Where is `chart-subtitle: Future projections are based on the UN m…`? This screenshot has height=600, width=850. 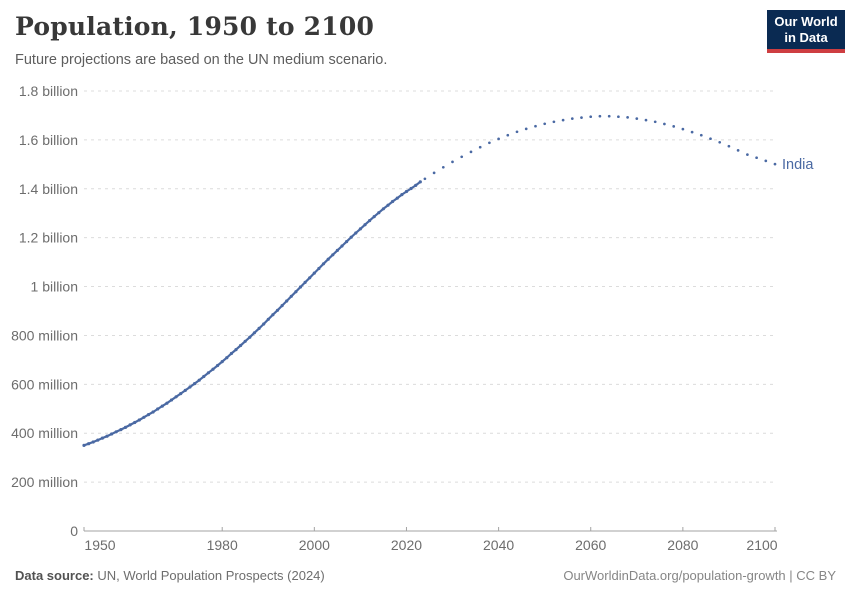
chart-subtitle: Future projections are based on the UN m… is located at coordinates (201, 60).